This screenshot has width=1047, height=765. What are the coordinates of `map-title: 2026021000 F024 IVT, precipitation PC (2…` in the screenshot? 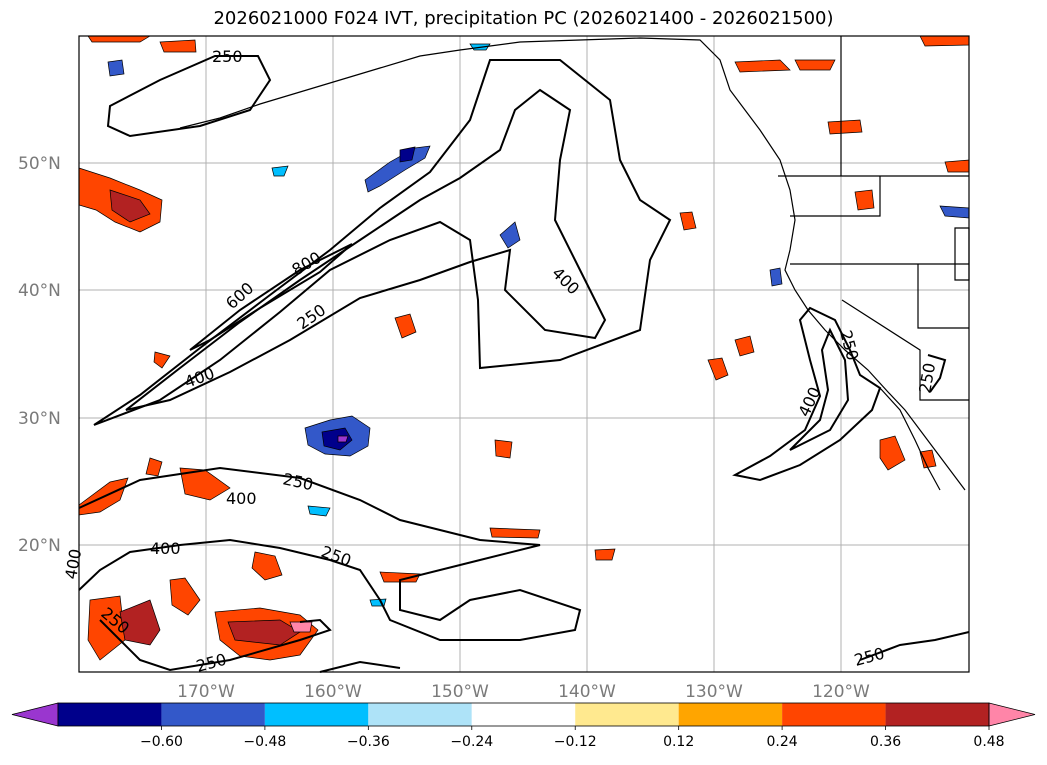 It's located at (523, 18).